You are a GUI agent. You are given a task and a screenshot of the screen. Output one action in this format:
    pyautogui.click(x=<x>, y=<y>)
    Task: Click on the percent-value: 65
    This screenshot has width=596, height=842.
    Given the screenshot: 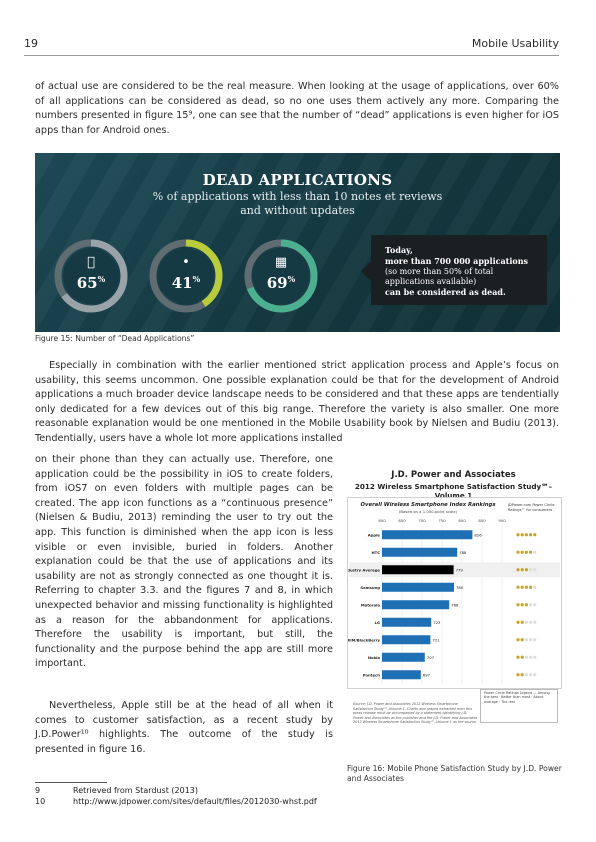 What is the action you would take?
    pyautogui.click(x=87, y=283)
    